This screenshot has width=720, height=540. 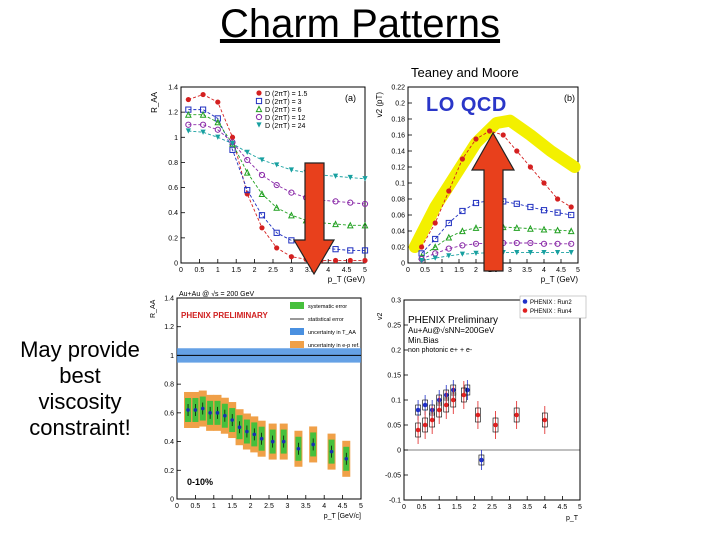 What do you see at coordinates (396, 301) in the screenshot?
I see `panel-d-y-tick-label: 0.3` at bounding box center [396, 301].